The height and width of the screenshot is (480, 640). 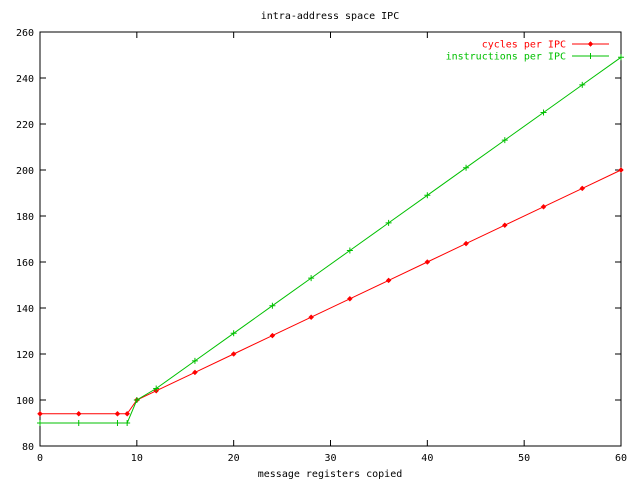 What do you see at coordinates (25, 33) in the screenshot?
I see `y-tick-label: 260` at bounding box center [25, 33].